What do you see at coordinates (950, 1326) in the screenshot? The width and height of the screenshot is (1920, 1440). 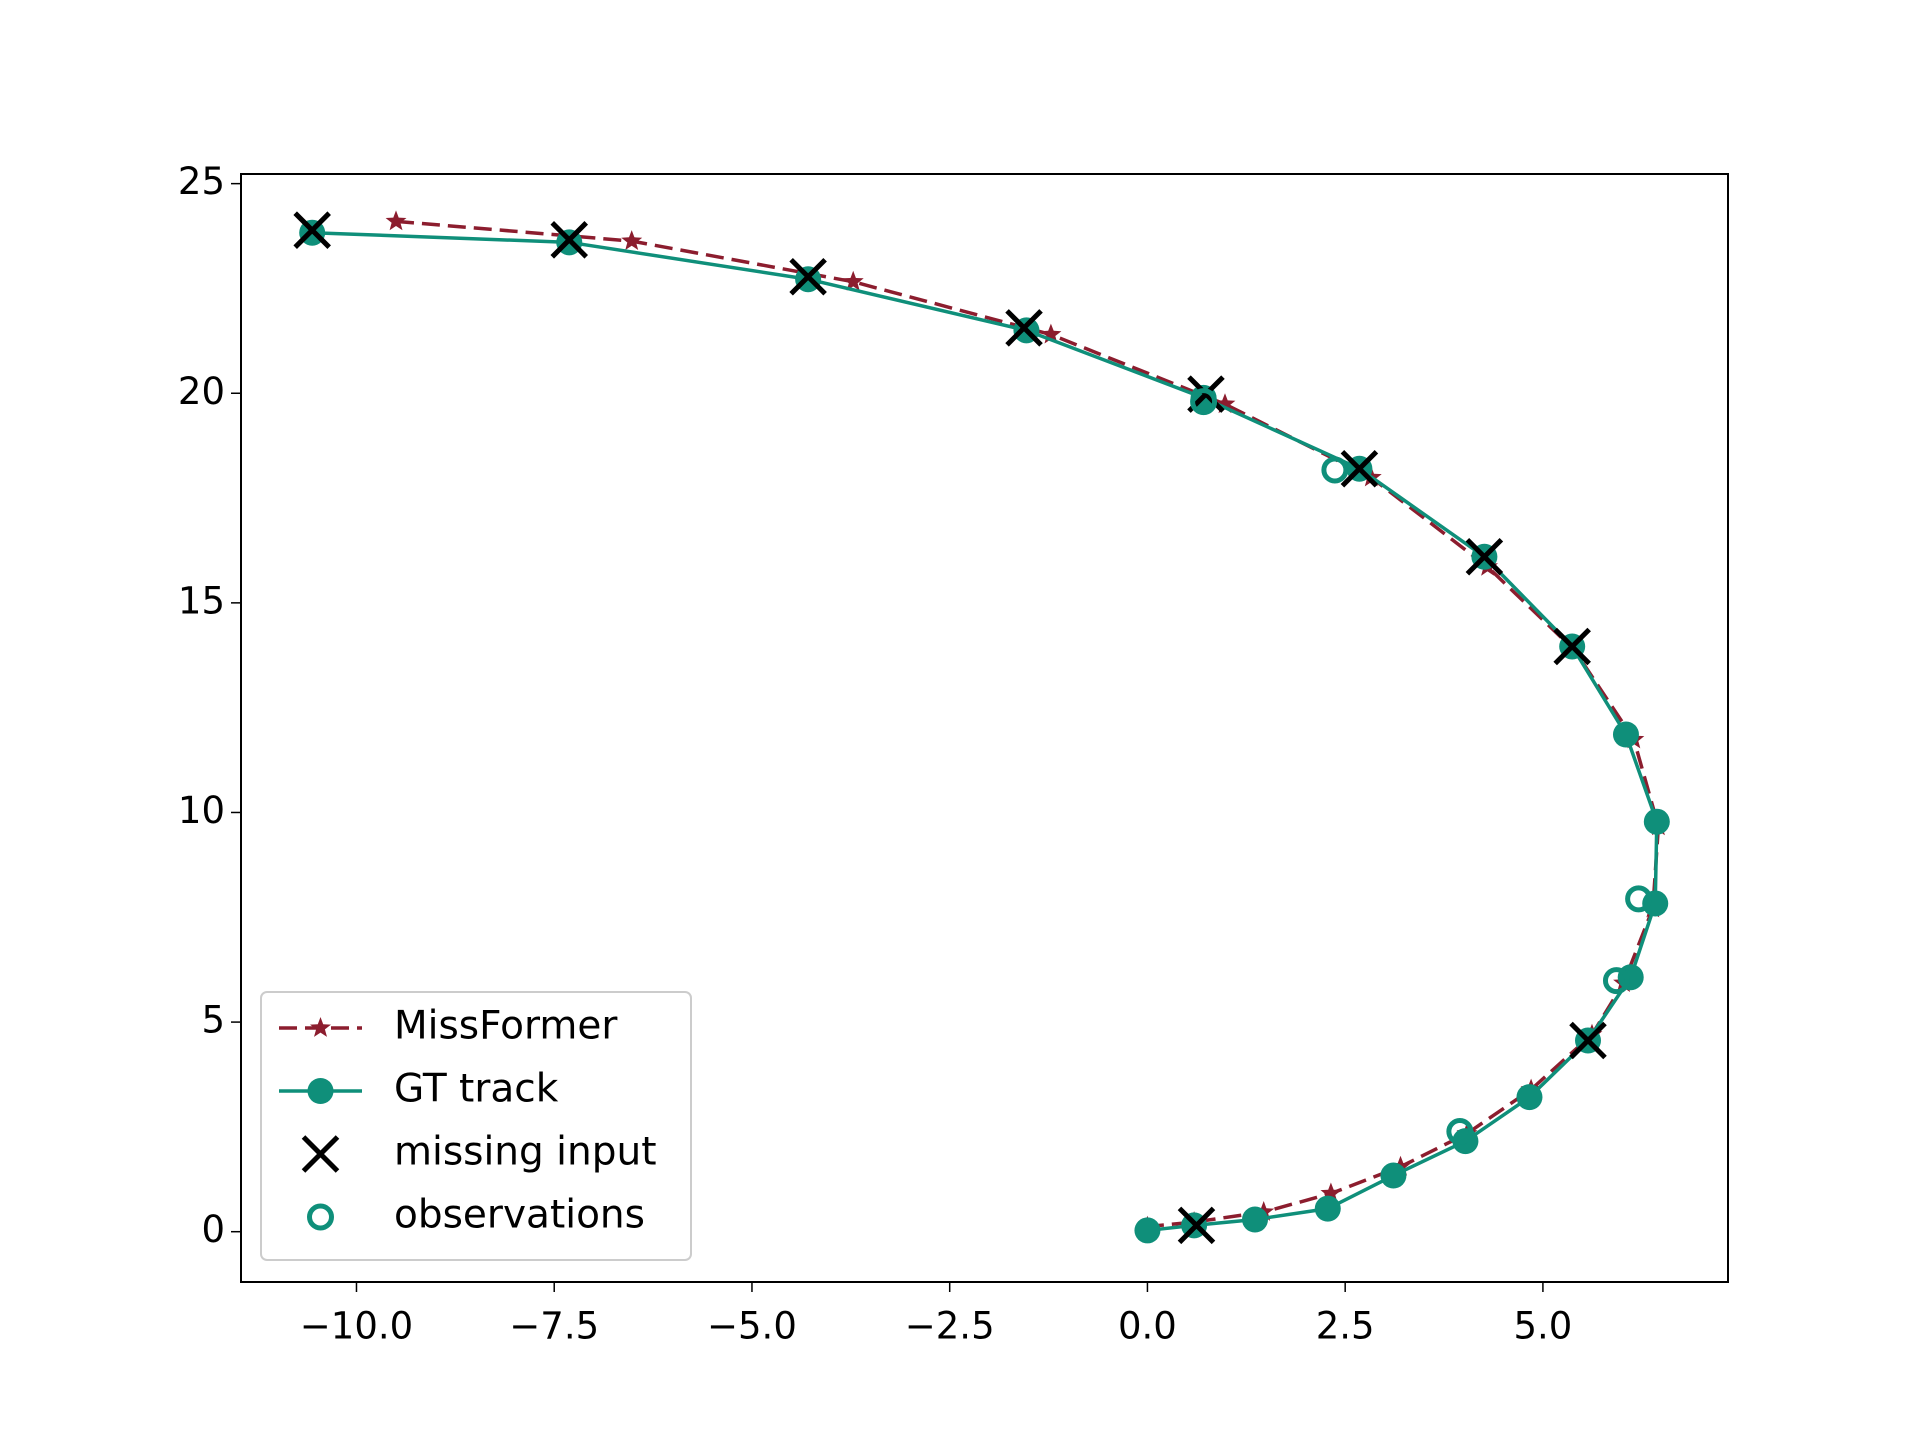 I see `x-tick-label: −2.5` at bounding box center [950, 1326].